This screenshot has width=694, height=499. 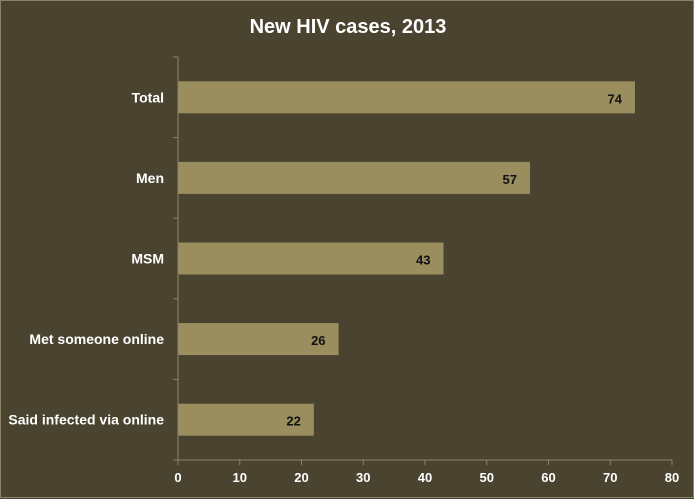 What do you see at coordinates (240, 477) in the screenshot?
I see `x-tick-label: 10` at bounding box center [240, 477].